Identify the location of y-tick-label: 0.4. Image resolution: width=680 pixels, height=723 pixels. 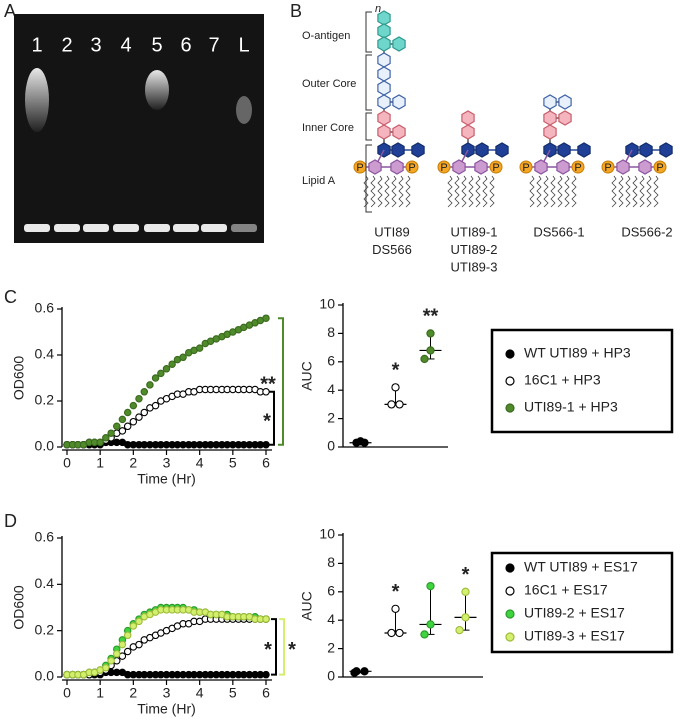
(45, 583).